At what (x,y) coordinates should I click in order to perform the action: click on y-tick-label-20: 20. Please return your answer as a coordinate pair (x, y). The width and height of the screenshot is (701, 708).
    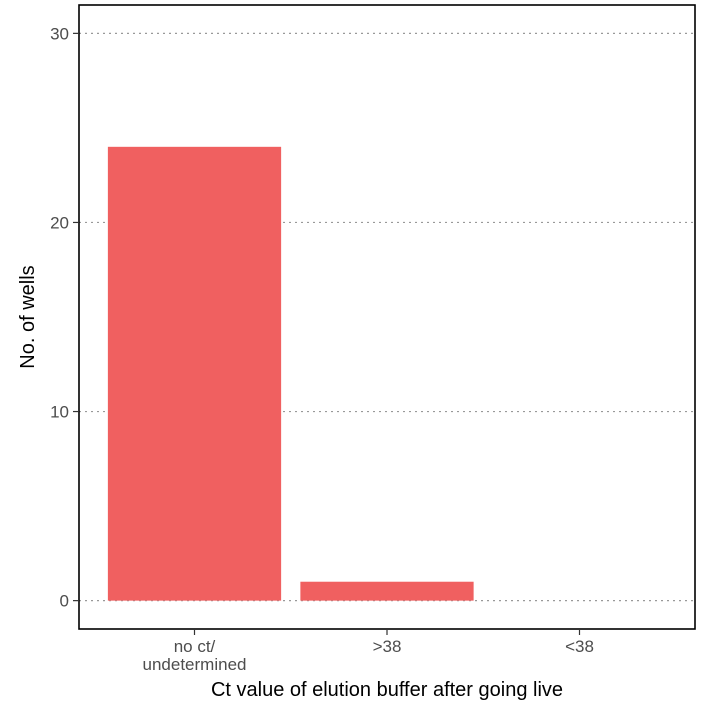
    Looking at the image, I should click on (59, 222).